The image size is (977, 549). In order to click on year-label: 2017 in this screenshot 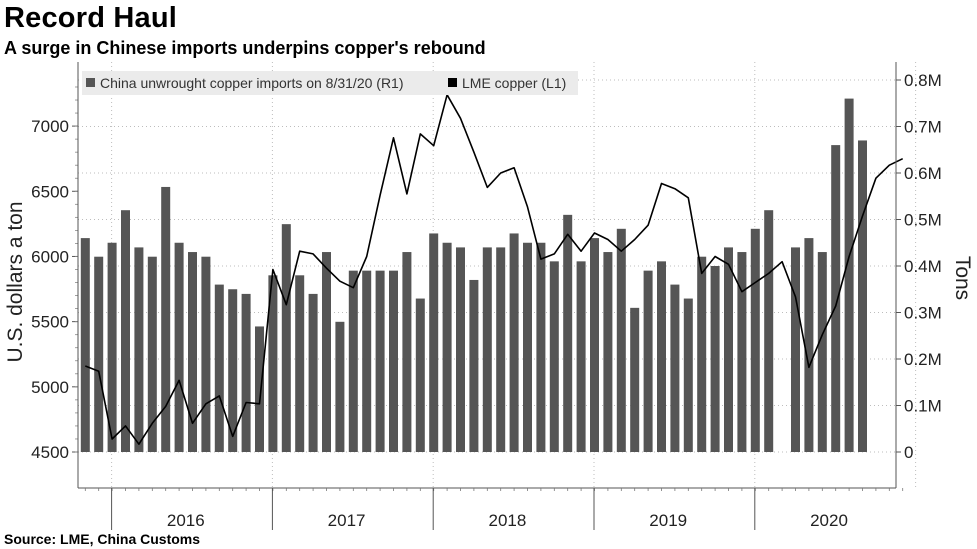, I will do `click(347, 520)`.